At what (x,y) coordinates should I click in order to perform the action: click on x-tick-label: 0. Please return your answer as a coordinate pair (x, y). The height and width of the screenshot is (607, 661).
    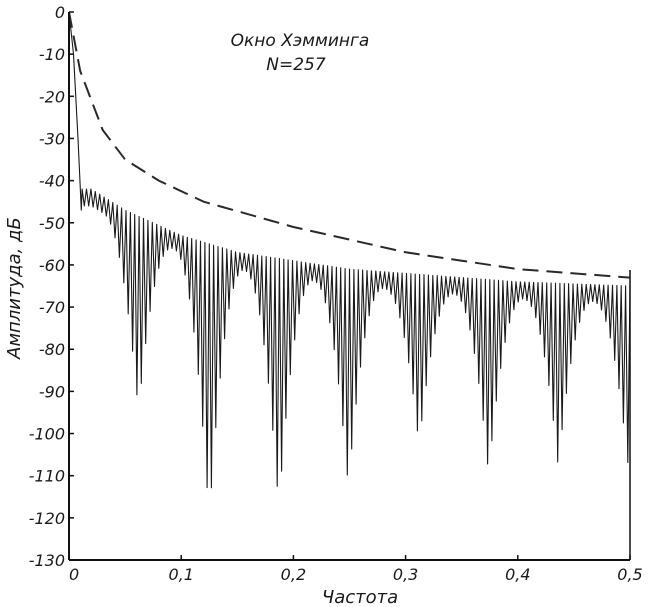
    Looking at the image, I should click on (74, 574).